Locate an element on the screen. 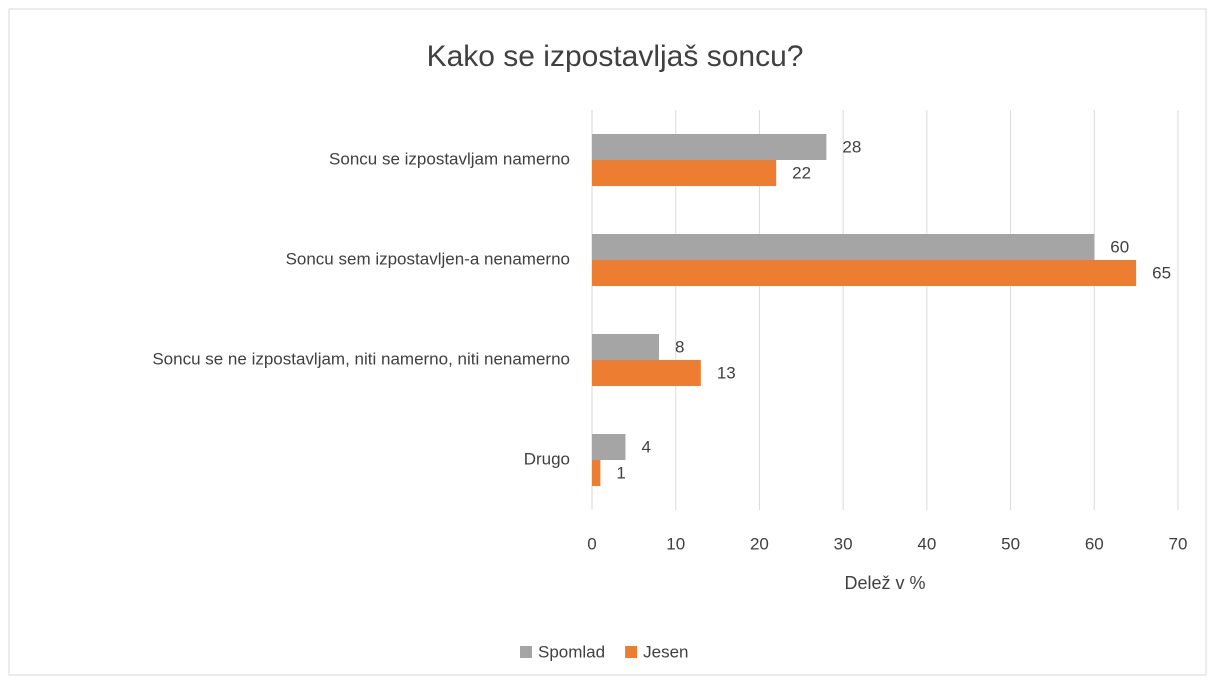 The height and width of the screenshot is (689, 1215). data-label: 28 is located at coordinates (851, 146).